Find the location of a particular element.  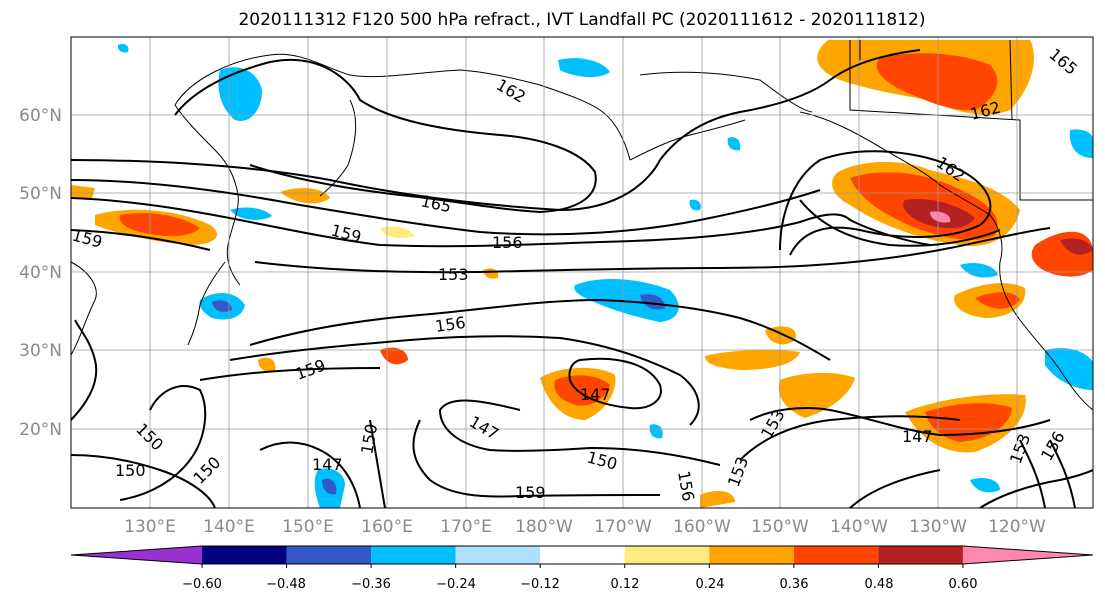

contour-label: 159 is located at coordinates (530, 492).